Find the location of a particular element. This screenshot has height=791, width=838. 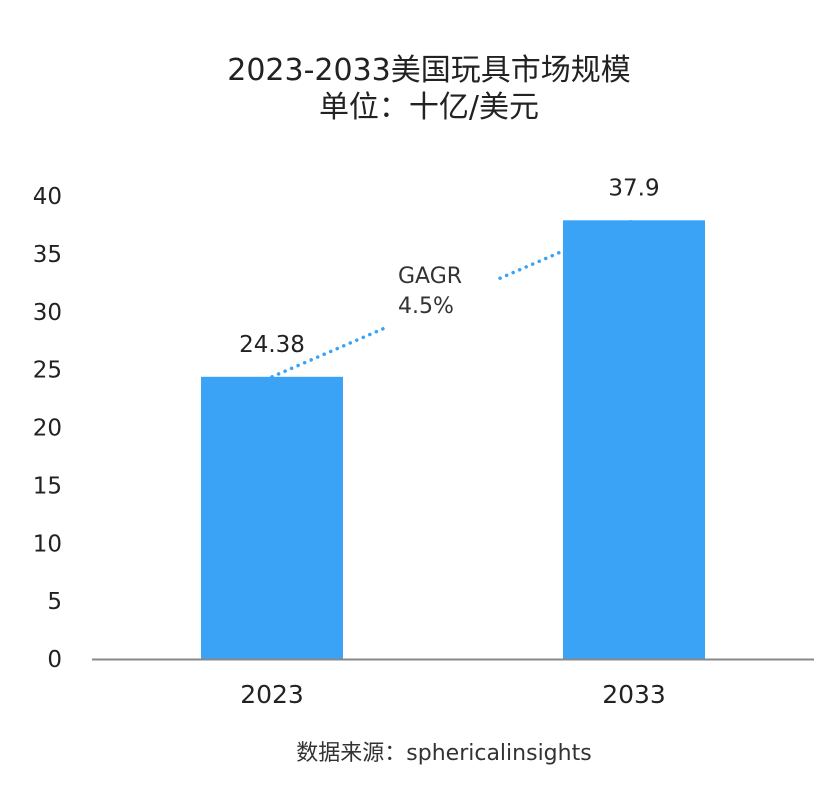

y-axis-ticks: 0 5 10 15 20 25 30 35 40 is located at coordinates (47, 428).